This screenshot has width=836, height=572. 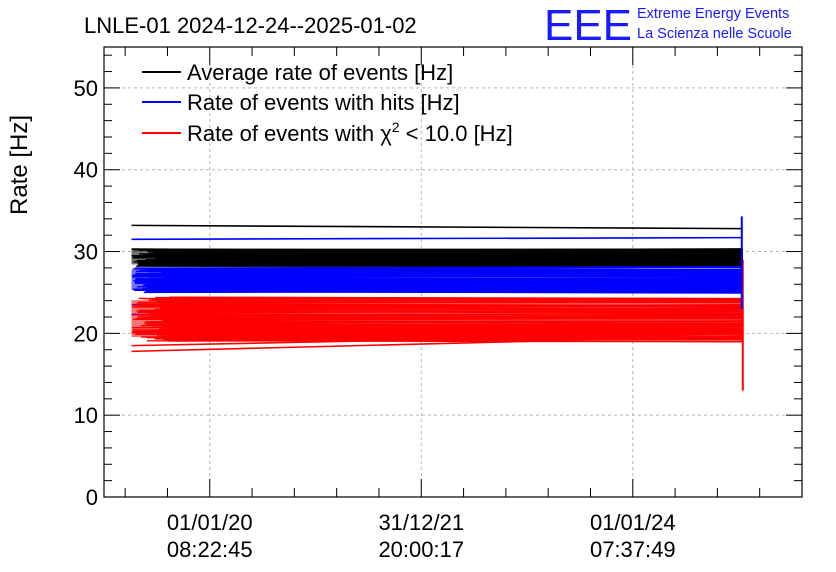 What do you see at coordinates (210, 522) in the screenshot?
I see `x-tick-label-date: 01/01/20` at bounding box center [210, 522].